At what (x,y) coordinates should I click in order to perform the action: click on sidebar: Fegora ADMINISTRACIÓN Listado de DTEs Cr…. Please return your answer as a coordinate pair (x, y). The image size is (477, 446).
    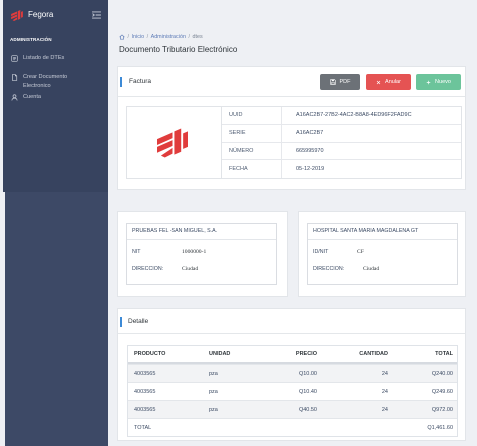
    Looking at the image, I should click on (55, 96).